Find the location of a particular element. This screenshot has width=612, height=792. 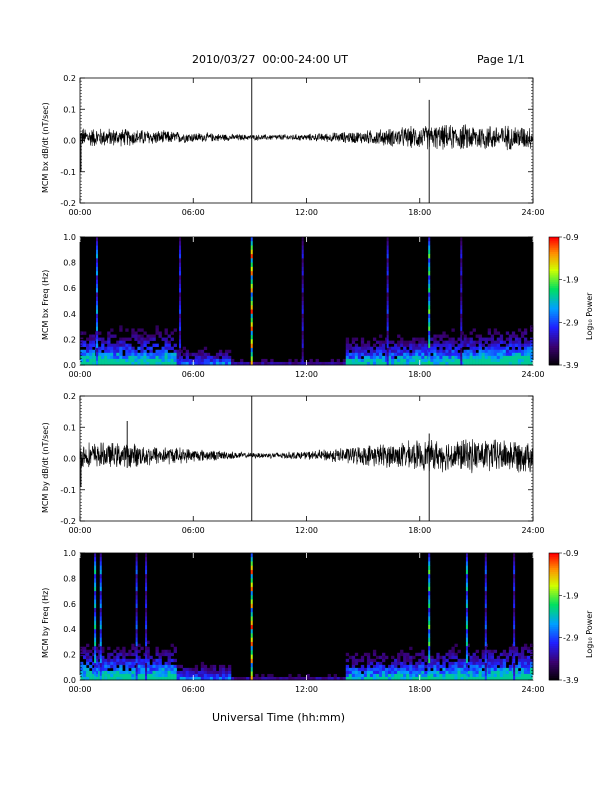

panel-1-ytick-label: 0.2 is located at coordinates (69, 78).